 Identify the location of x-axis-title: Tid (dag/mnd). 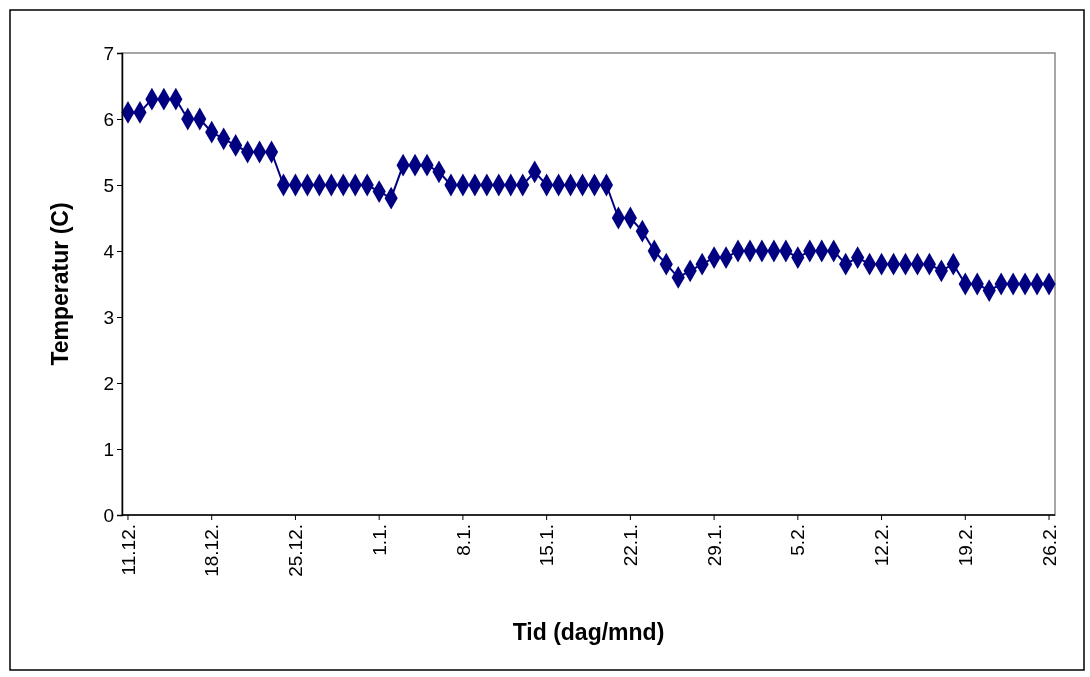
(588, 632).